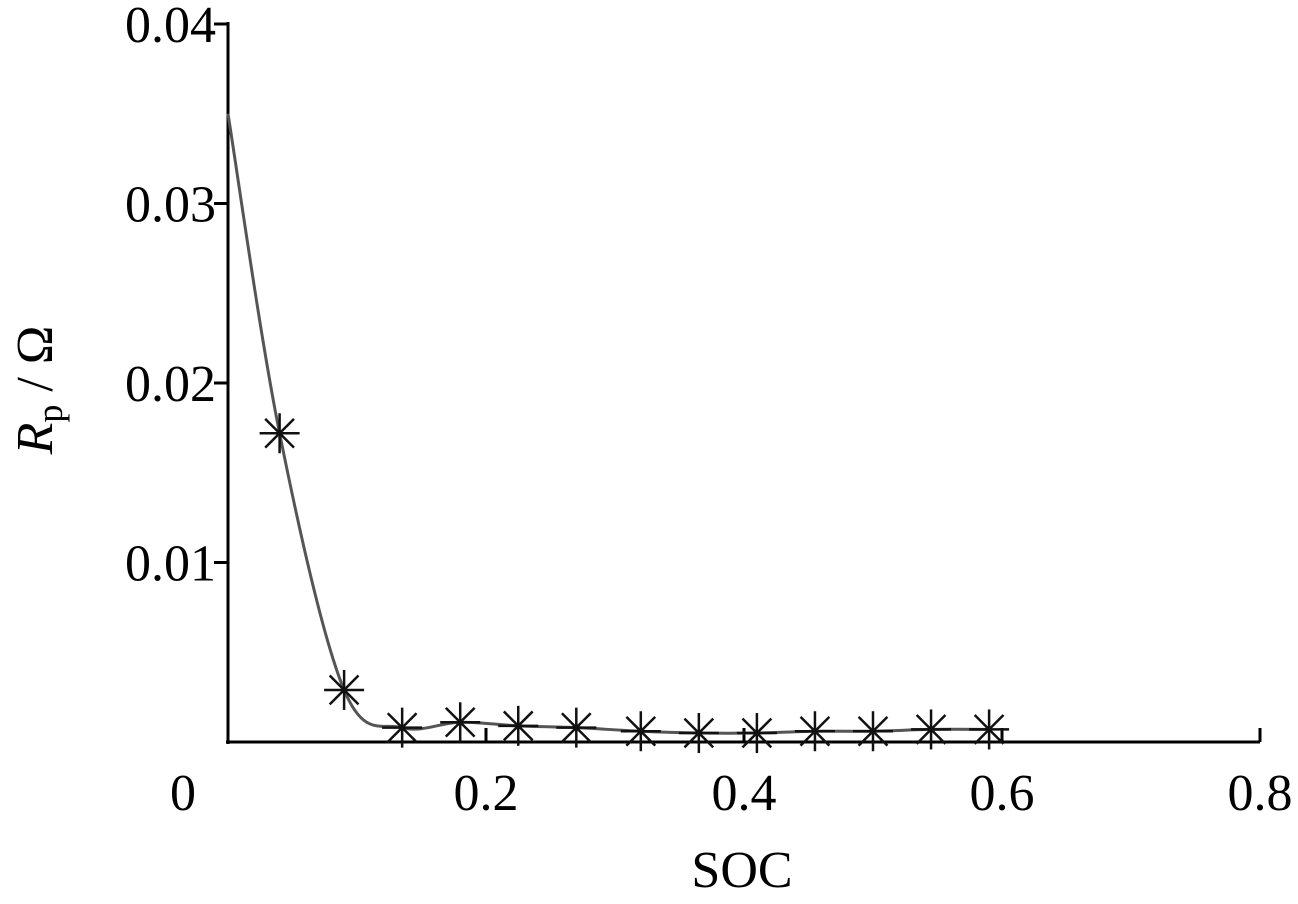 This screenshot has width=1298, height=904. Describe the element at coordinates (1260, 793) in the screenshot. I see `x-tick-label: 0.8` at that location.